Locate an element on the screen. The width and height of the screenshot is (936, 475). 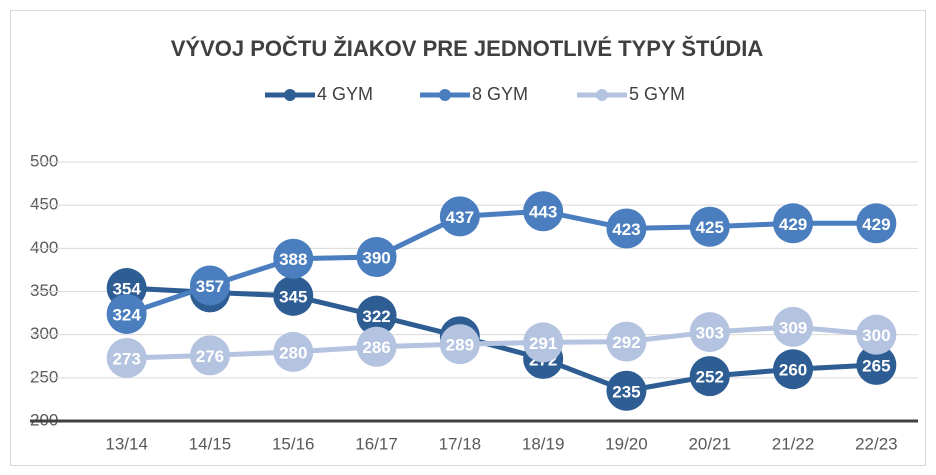
y-tick-label: 500 is located at coordinates (44, 160).